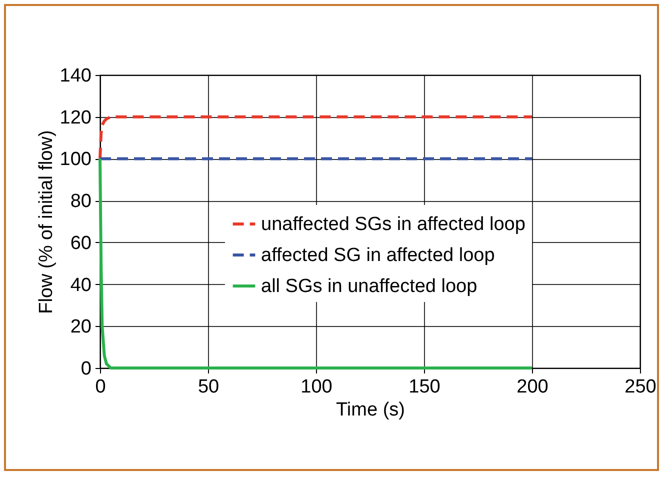 The height and width of the screenshot is (477, 667). I want to click on legend-label: affected SG in affected loop, so click(378, 255).